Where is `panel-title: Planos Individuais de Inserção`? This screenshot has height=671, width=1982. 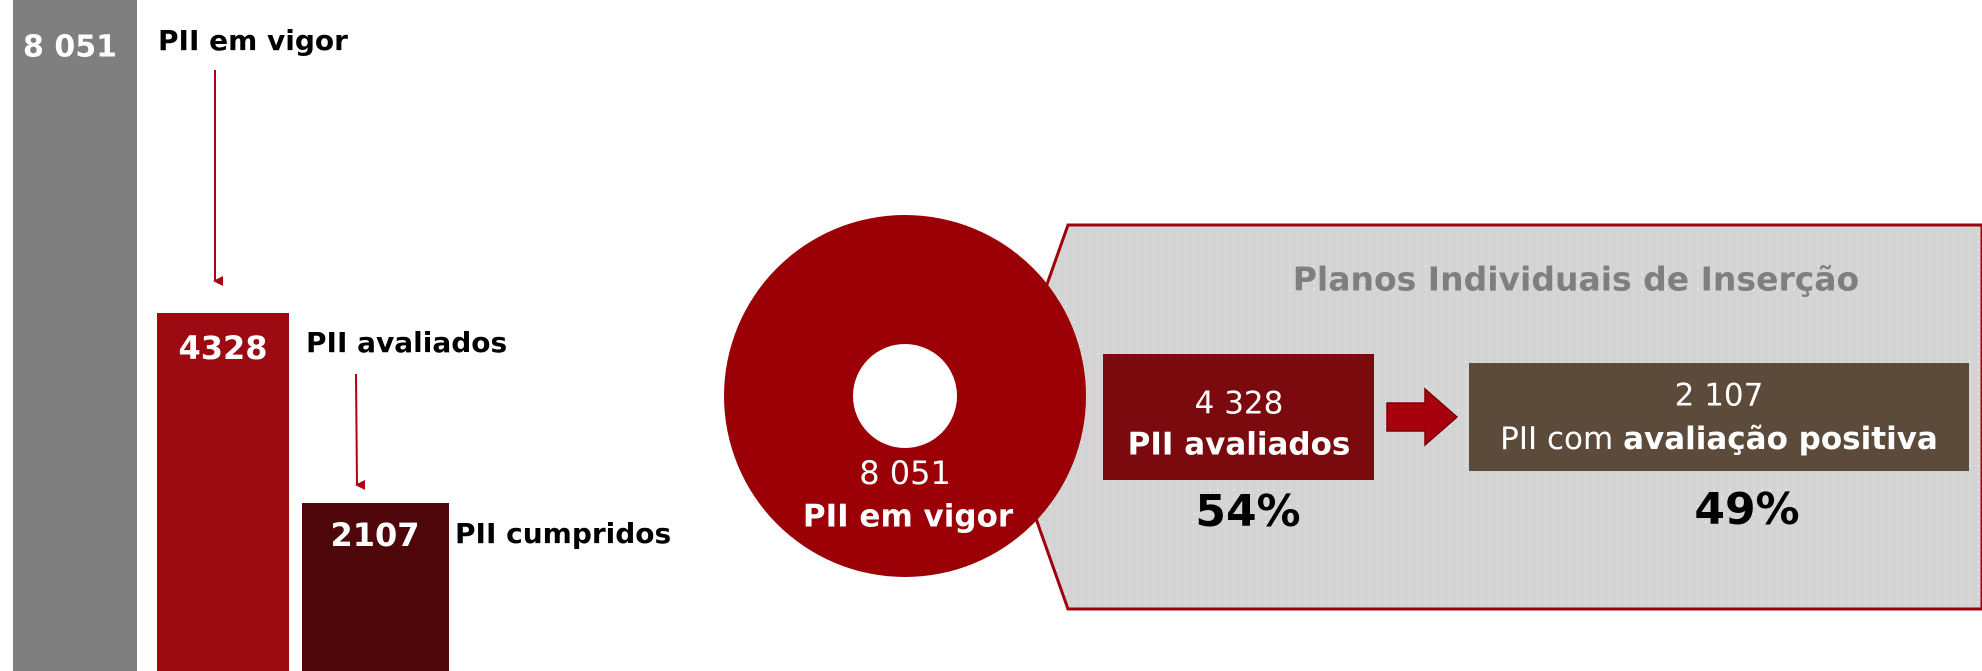
panel-title: Planos Individuais de Inserção is located at coordinates (1576, 279).